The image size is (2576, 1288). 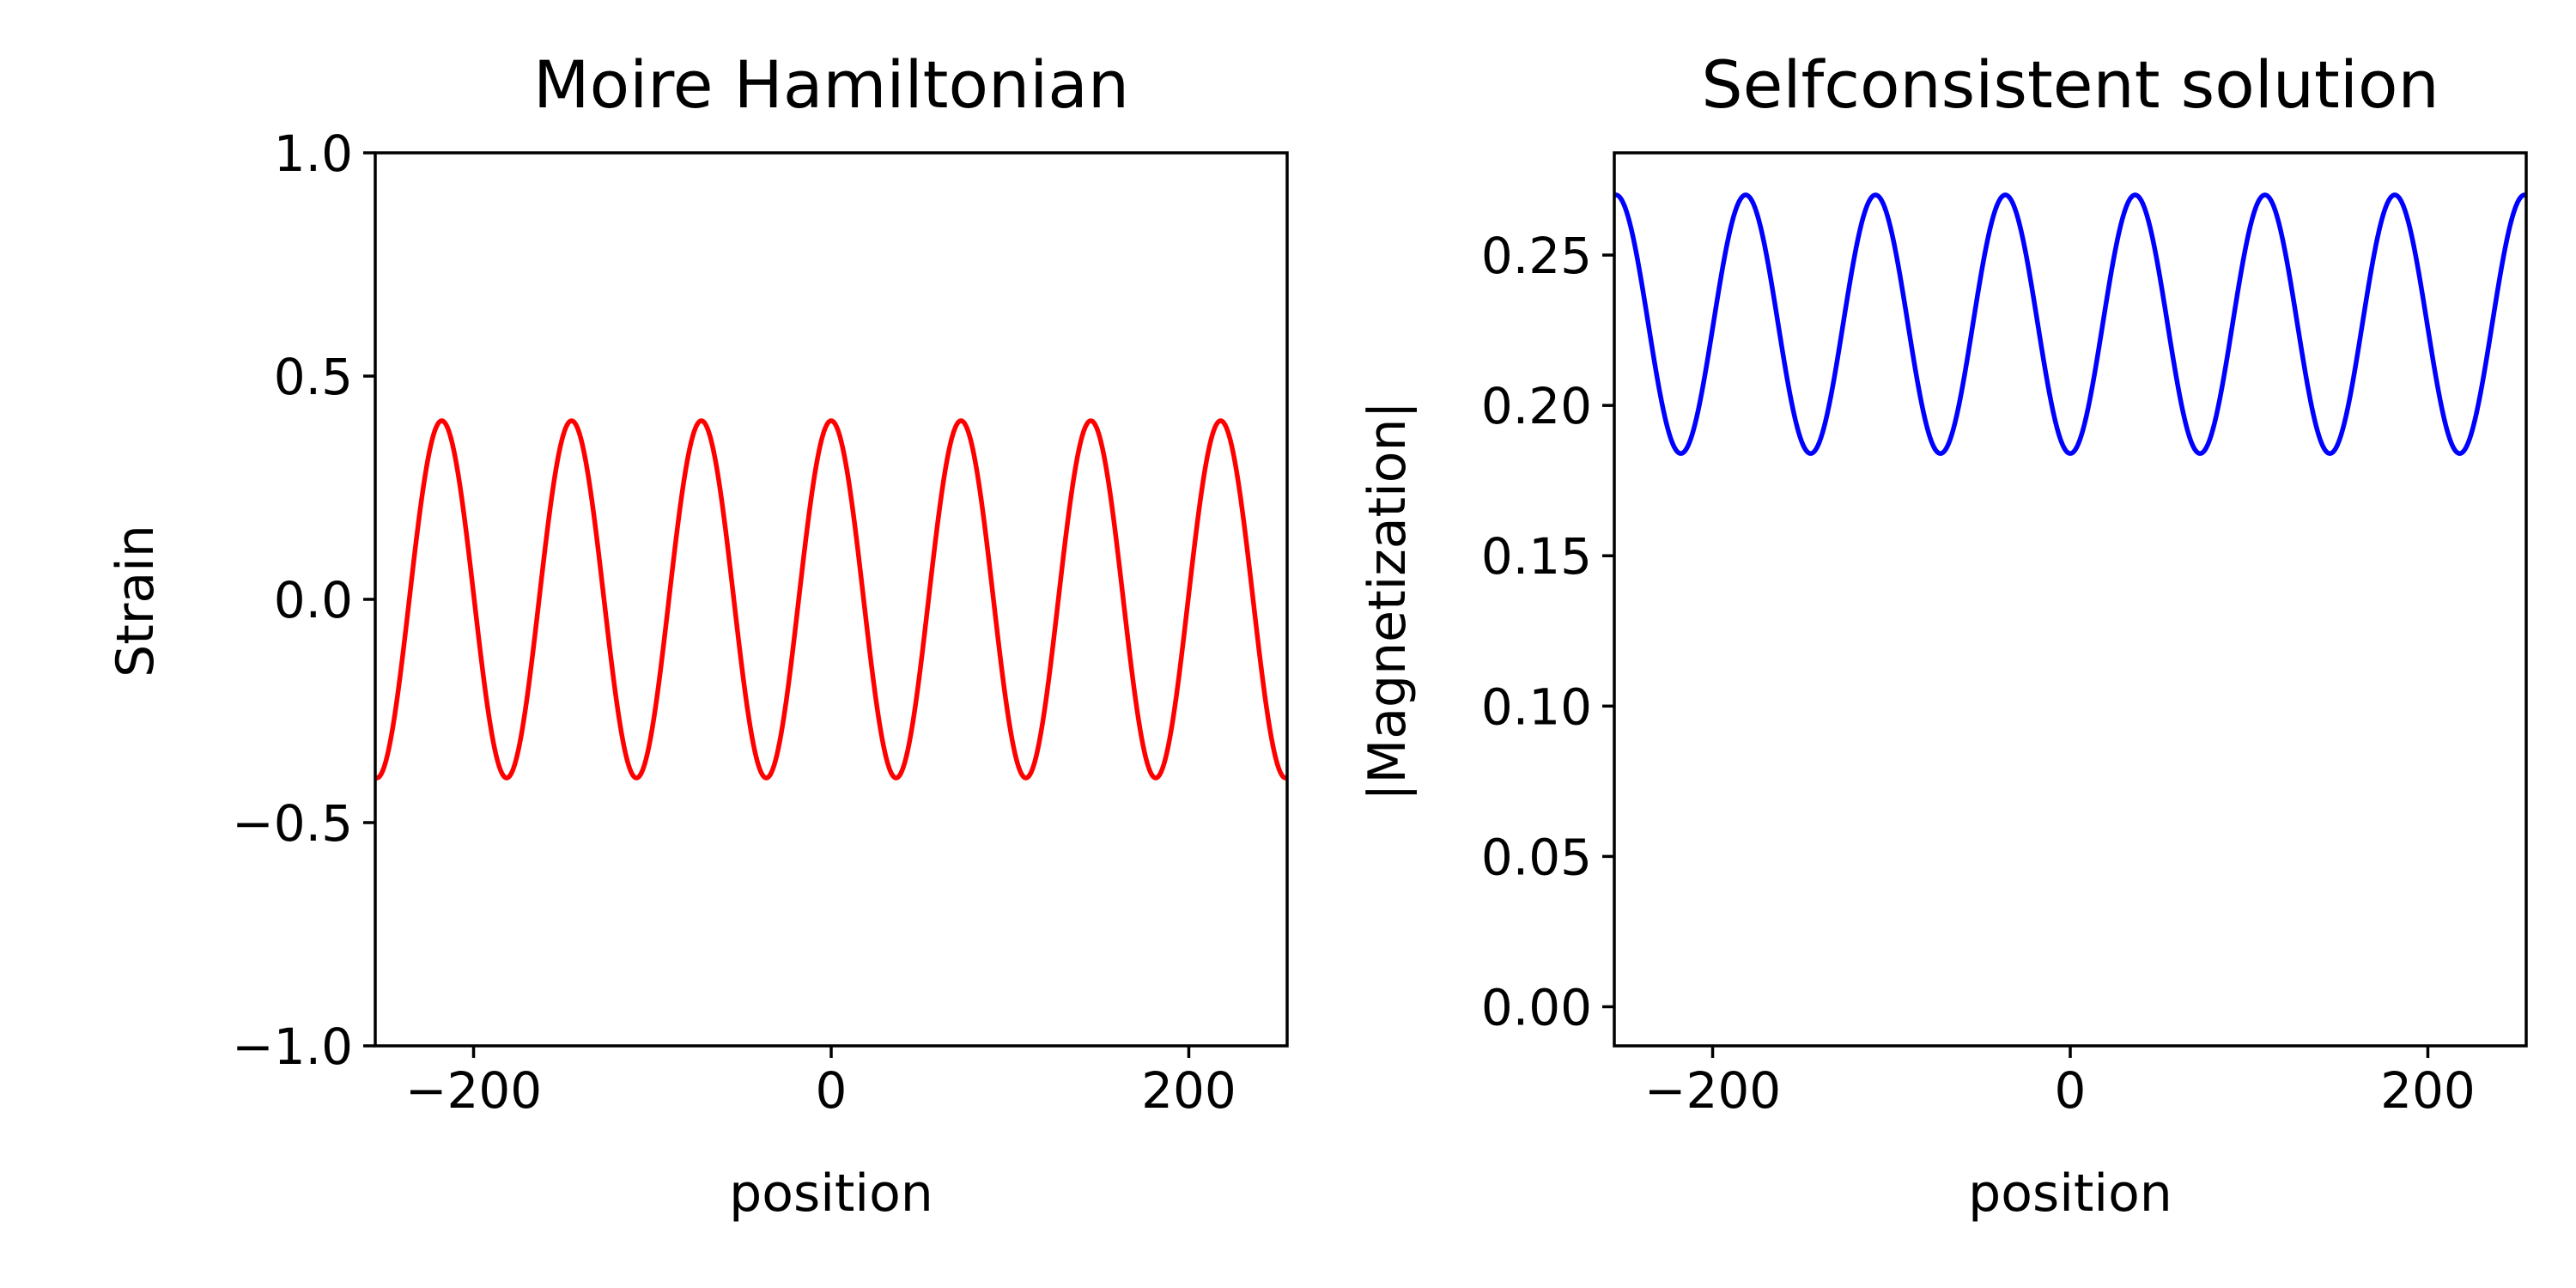 What do you see at coordinates (313, 154) in the screenshot?
I see `y-tick-label: 1.0` at bounding box center [313, 154].